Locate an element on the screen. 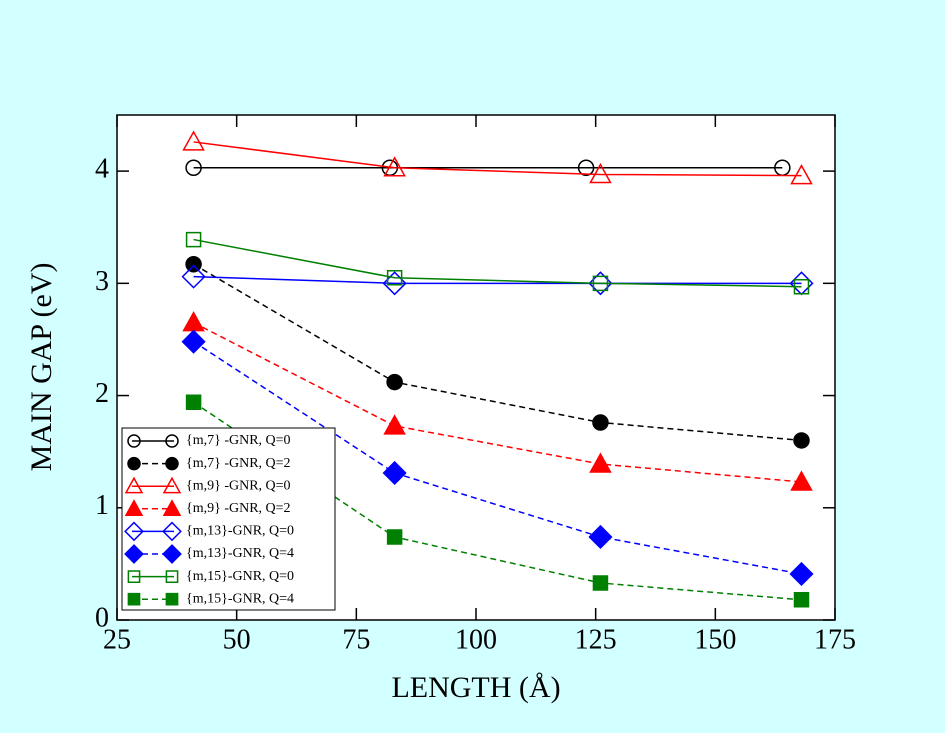 This screenshot has height=733, width=945. y-tick-label: 1 is located at coordinates (102, 505).